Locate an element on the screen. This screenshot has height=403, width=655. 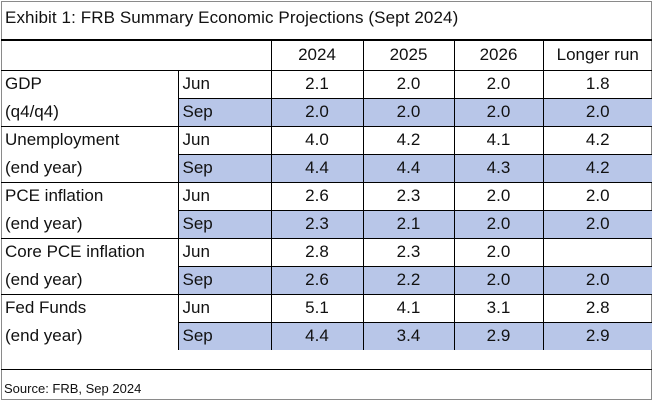
table-row: (q4/q4) Sep 2.0 2.0 2.0 2.0 is located at coordinates (326, 112).